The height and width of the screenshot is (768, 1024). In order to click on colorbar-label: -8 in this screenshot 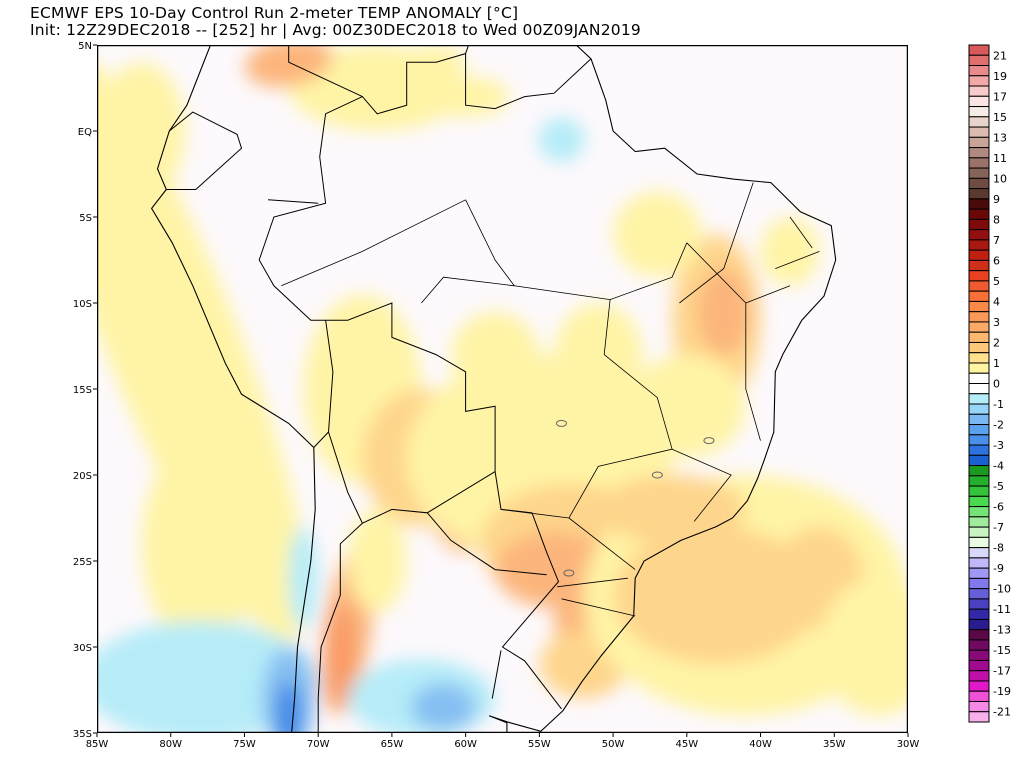, I will do `click(998, 548)`.